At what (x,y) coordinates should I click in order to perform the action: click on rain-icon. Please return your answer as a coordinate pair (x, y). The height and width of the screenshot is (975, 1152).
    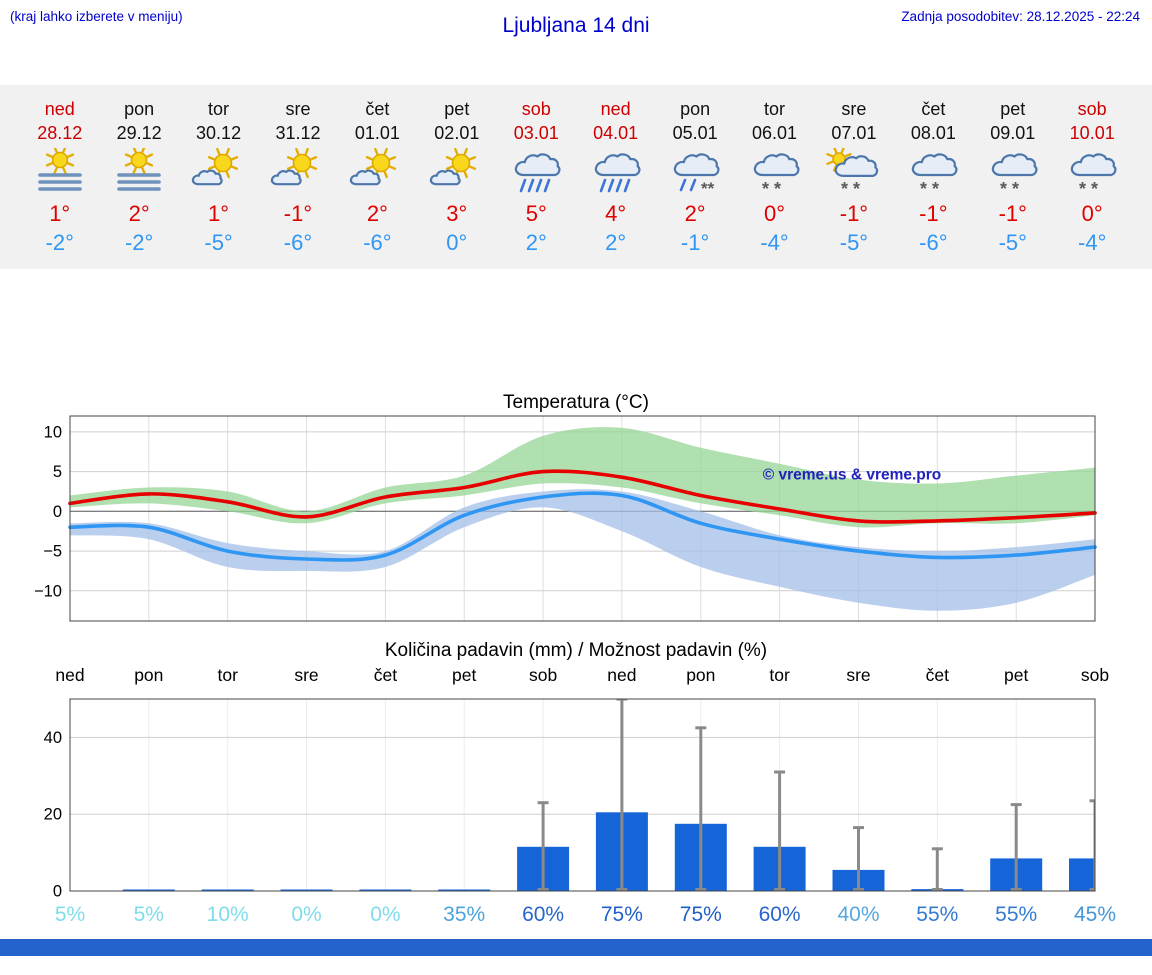
    Looking at the image, I should click on (538, 173).